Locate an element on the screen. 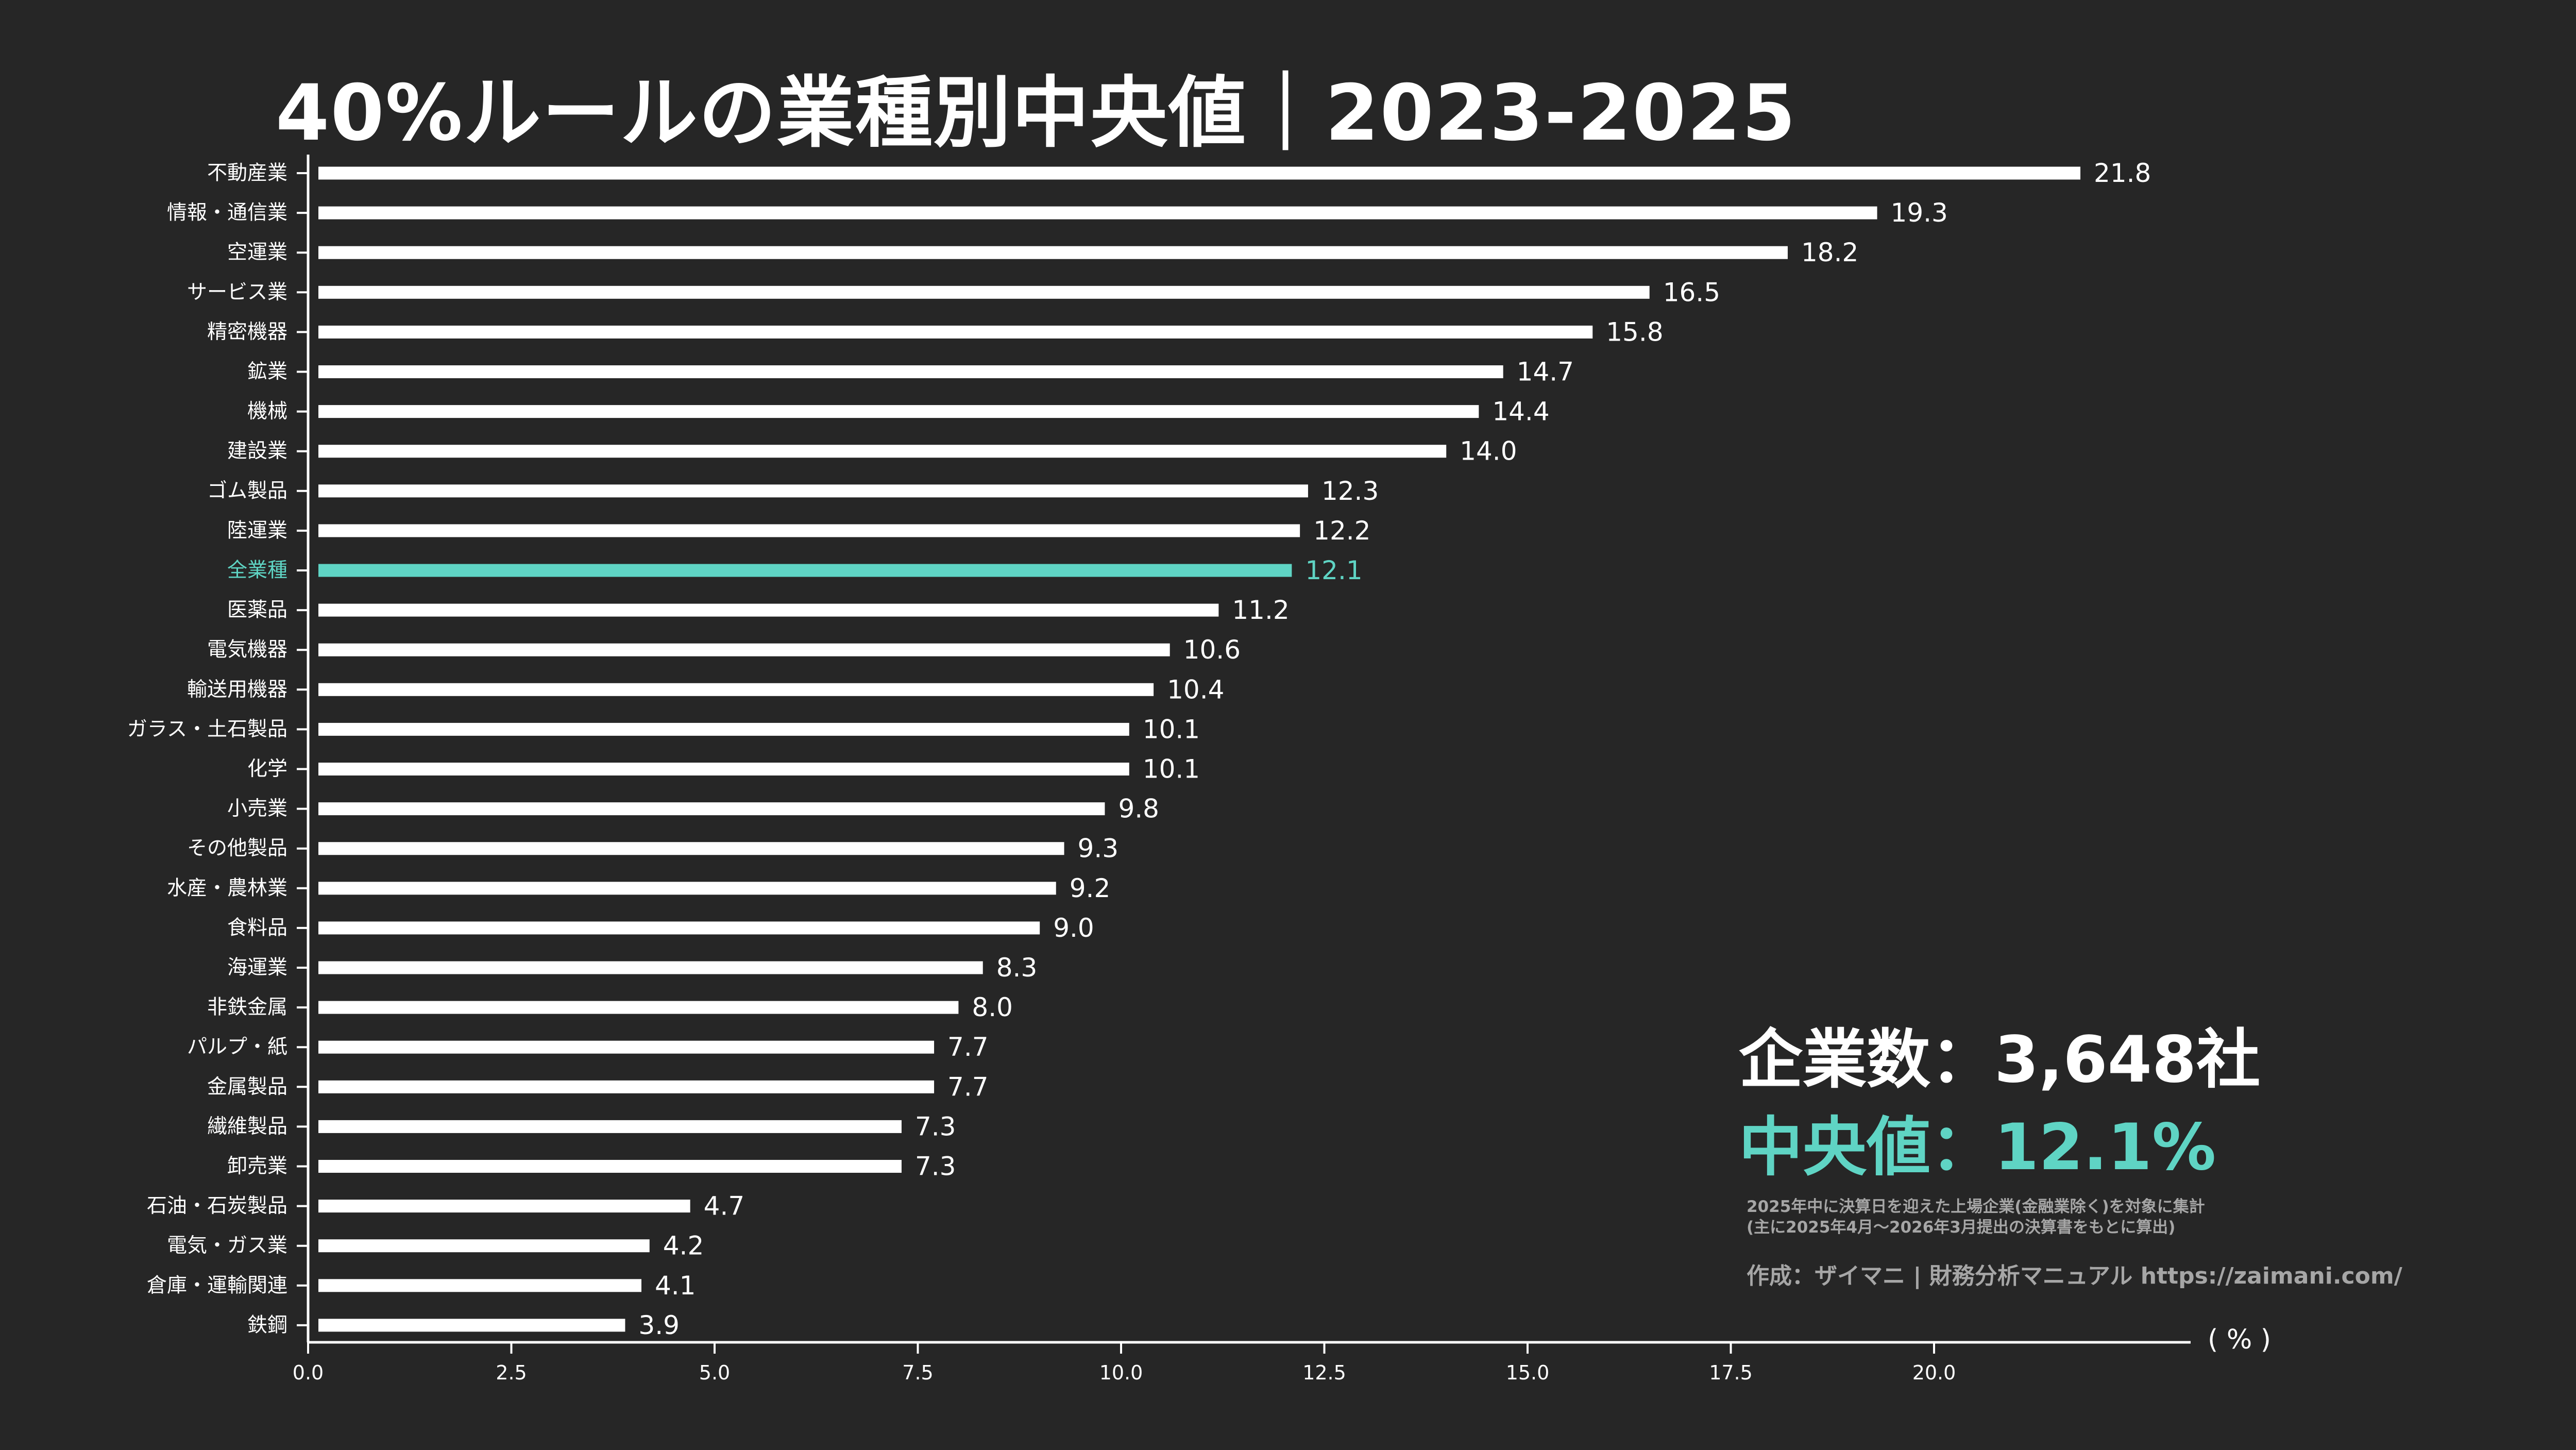 This screenshot has height=1450, width=2576. value-label: 9.0 is located at coordinates (1073, 928).